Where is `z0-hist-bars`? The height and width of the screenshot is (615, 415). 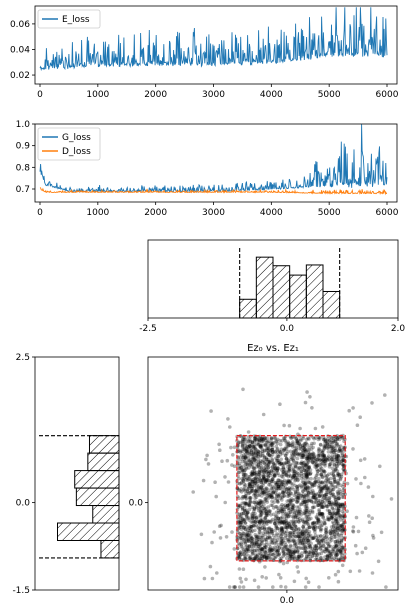
z0-hist-bars is located at coordinates (290, 287).